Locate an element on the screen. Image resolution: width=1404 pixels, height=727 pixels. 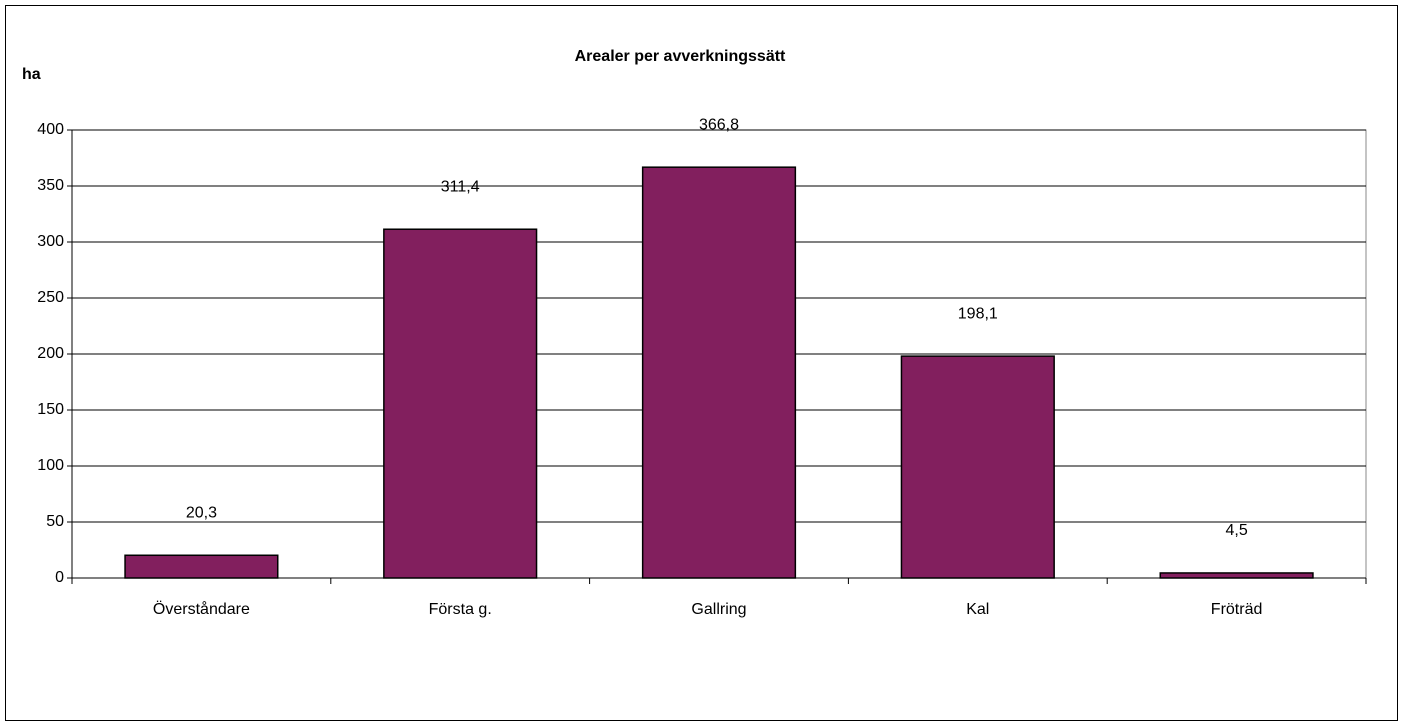
x-tick-label: Kal is located at coordinates (977, 609).